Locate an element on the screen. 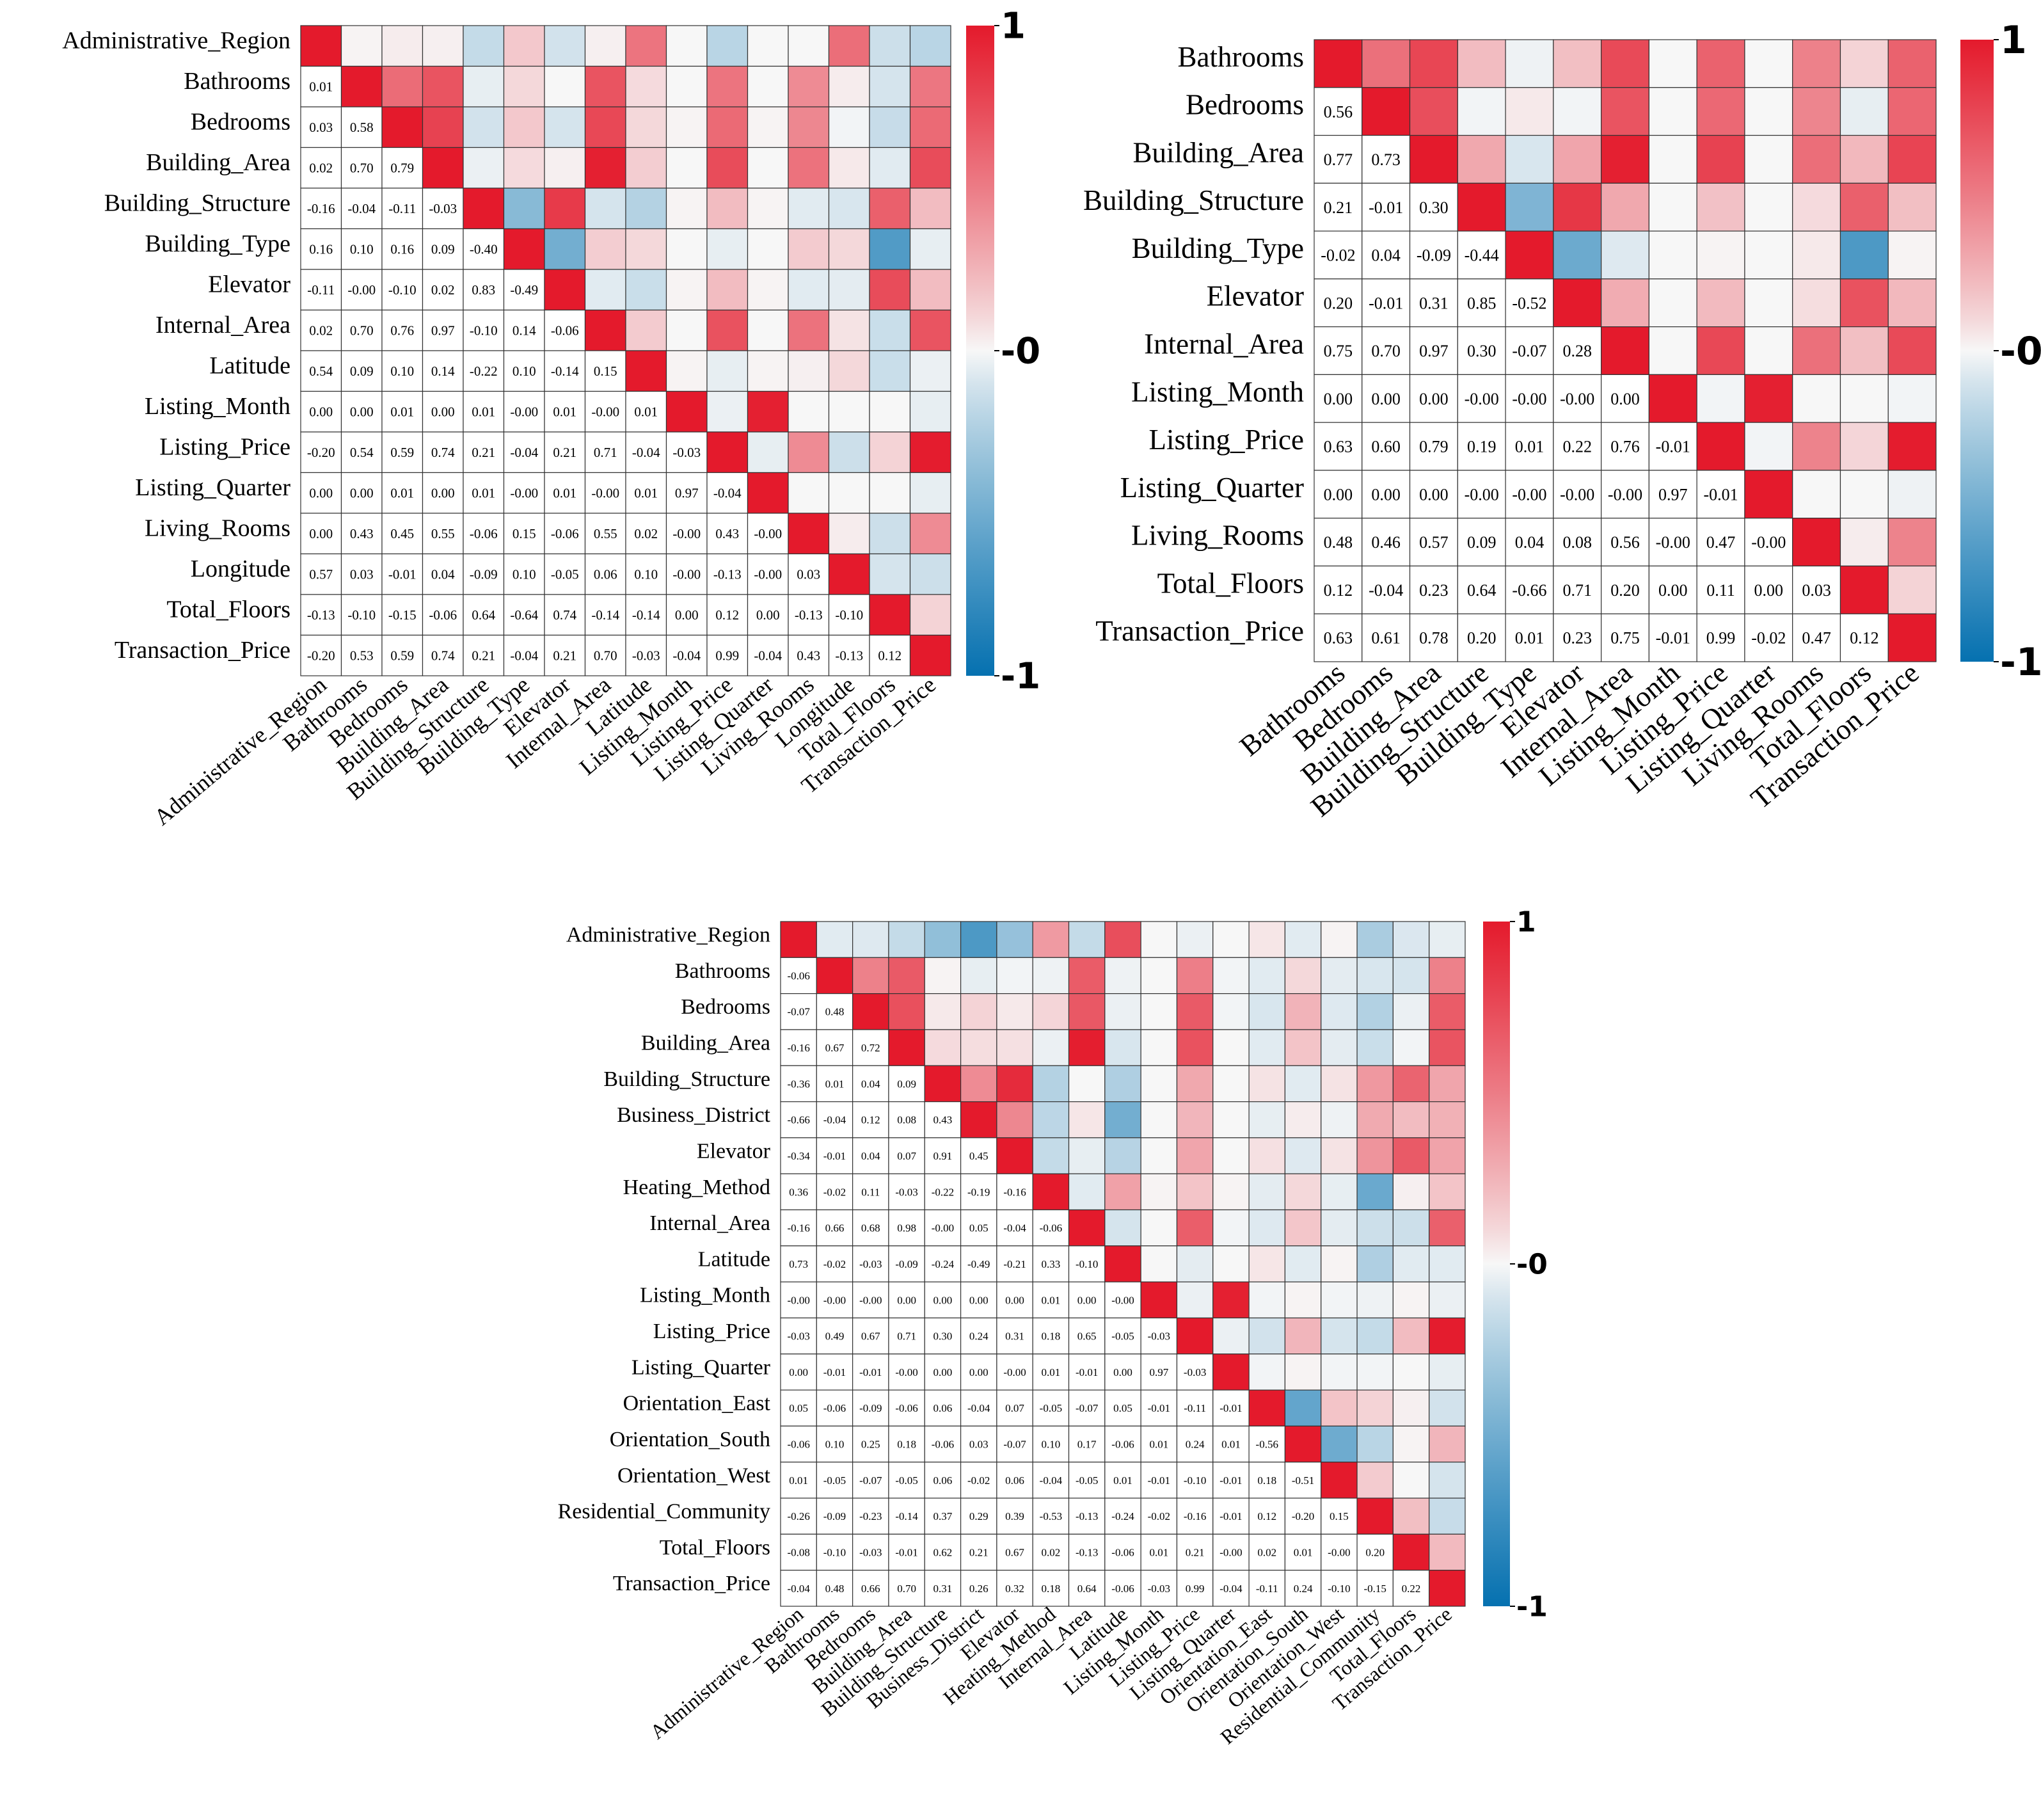 Image resolution: width=2041 pixels, height=1820 pixels. cell-value-label: 0.15 is located at coordinates (524, 533).